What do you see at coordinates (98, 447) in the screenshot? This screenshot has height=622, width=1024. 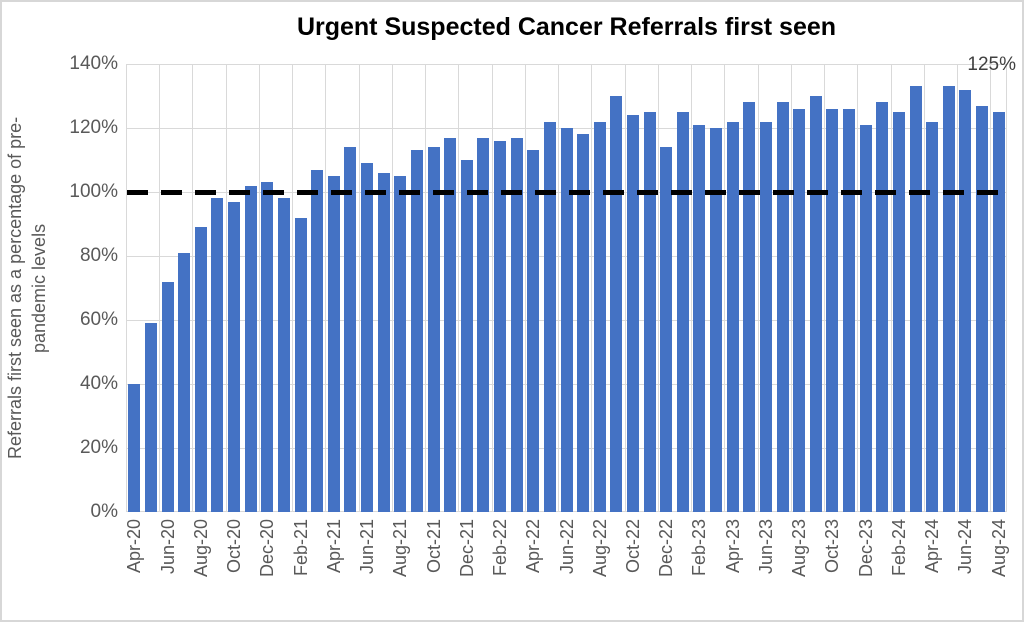 I see `y-tick-label-20%: 20%` at bounding box center [98, 447].